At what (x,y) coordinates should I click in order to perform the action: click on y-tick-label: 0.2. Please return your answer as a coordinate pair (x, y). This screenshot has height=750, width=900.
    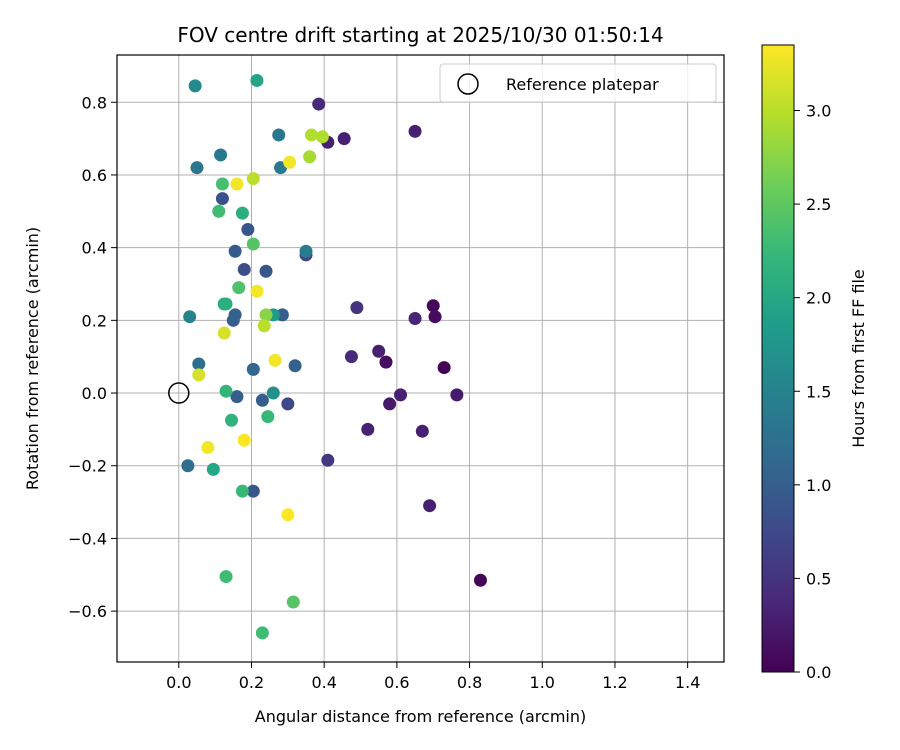
    Looking at the image, I should click on (94, 320).